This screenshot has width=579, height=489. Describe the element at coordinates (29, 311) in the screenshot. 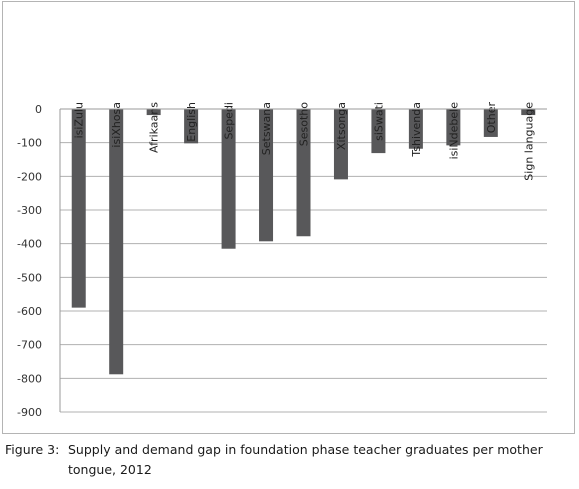

I see `y-tick-label: -600` at that location.